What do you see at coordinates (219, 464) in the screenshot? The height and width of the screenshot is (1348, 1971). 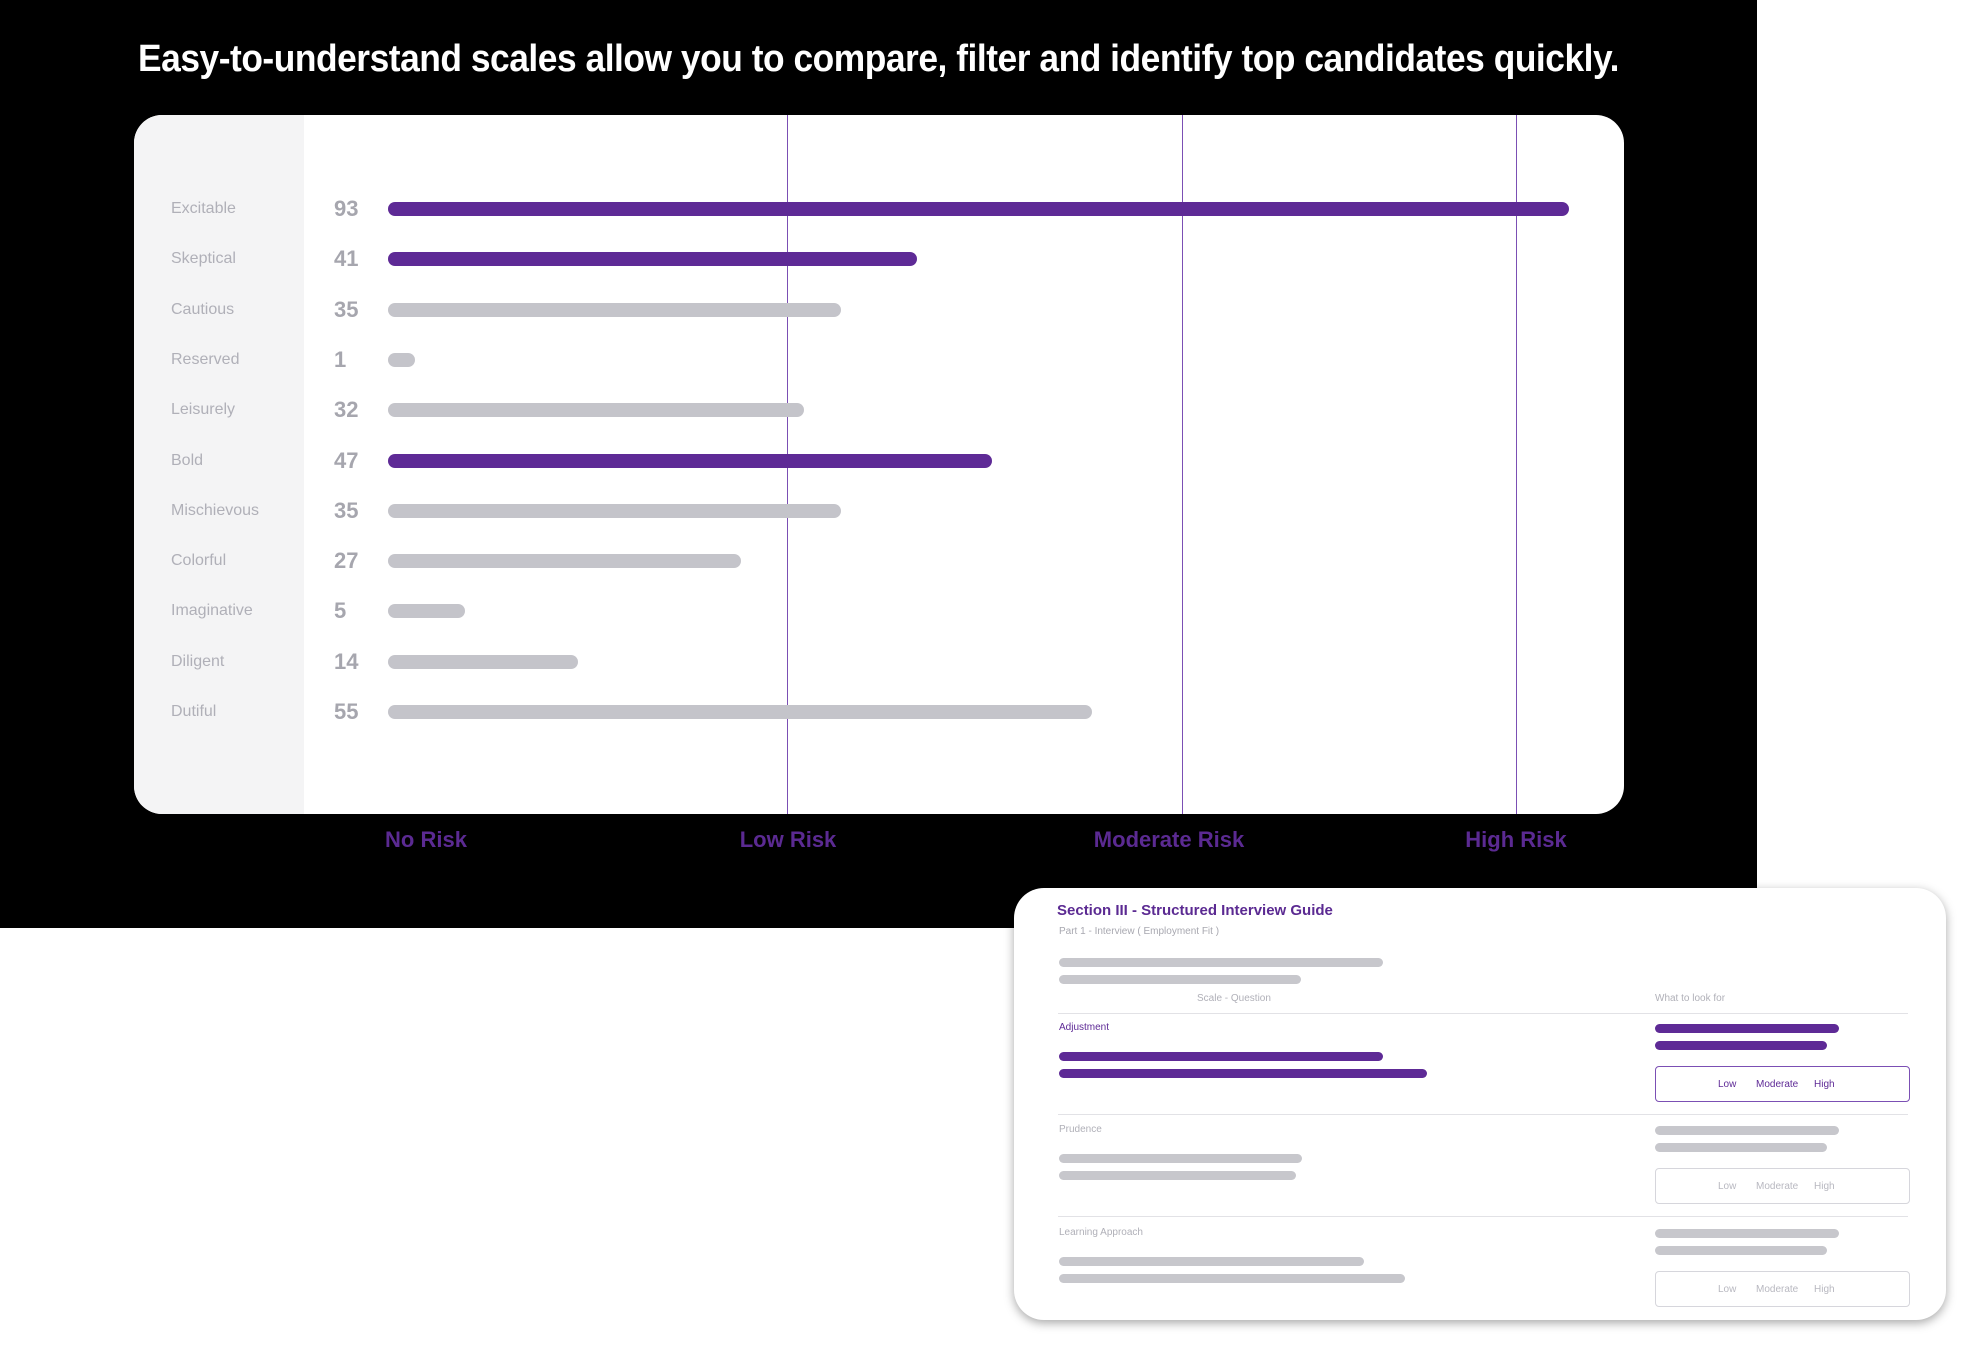 I see `category-label-column` at bounding box center [219, 464].